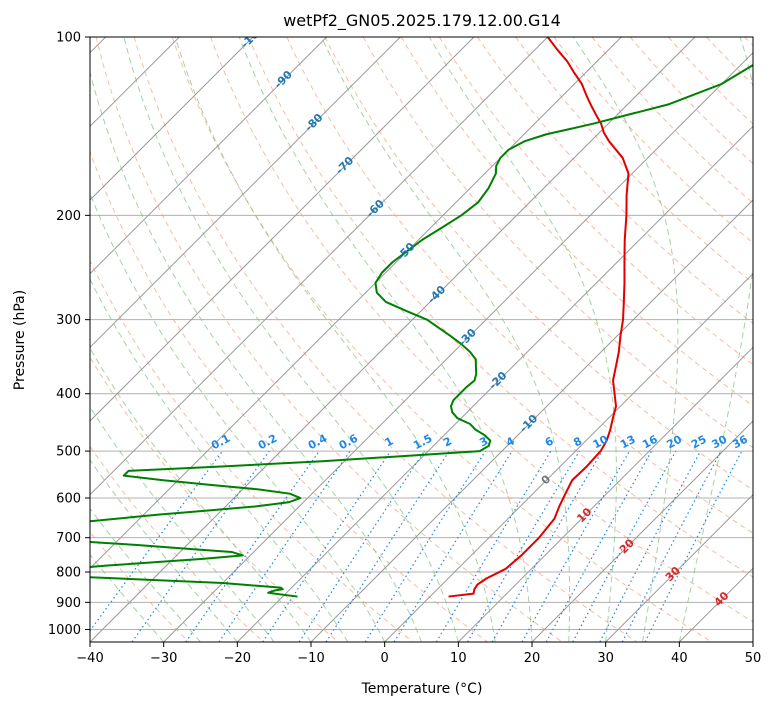 This screenshot has width=775, height=708. Describe the element at coordinates (740, 442) in the screenshot. I see `mixing-ratio-label: 36` at that location.